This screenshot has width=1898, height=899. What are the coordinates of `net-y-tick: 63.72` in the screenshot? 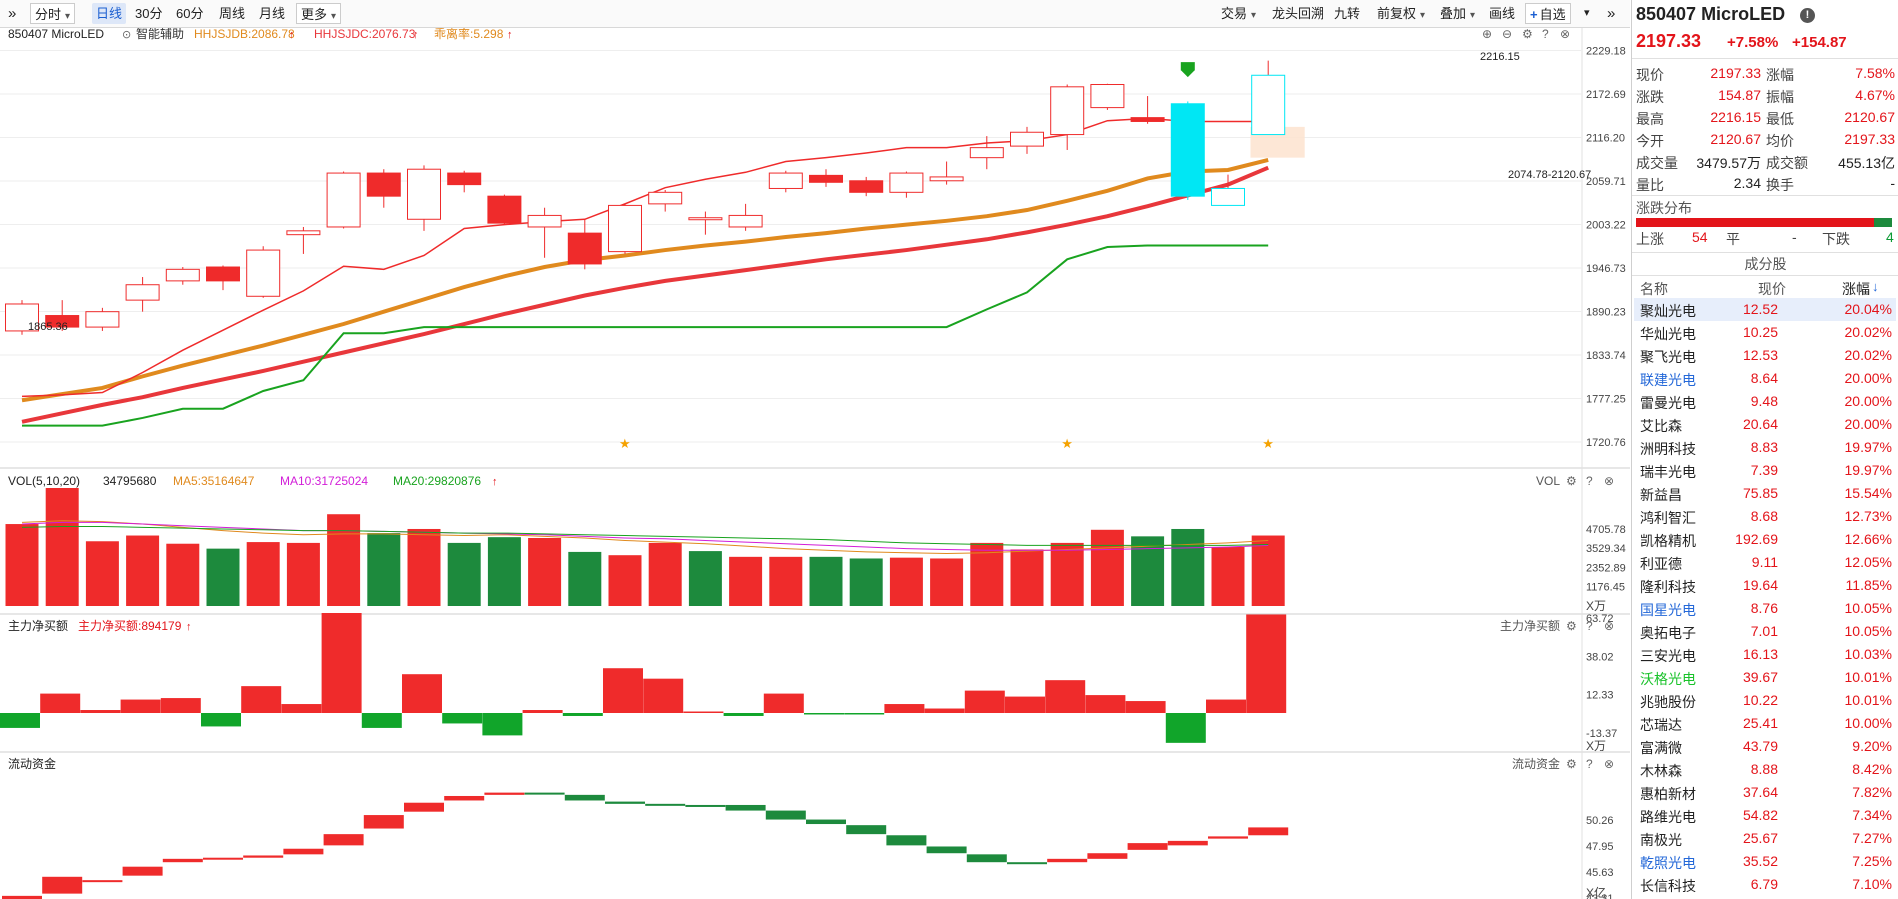 It's located at (1600, 619).